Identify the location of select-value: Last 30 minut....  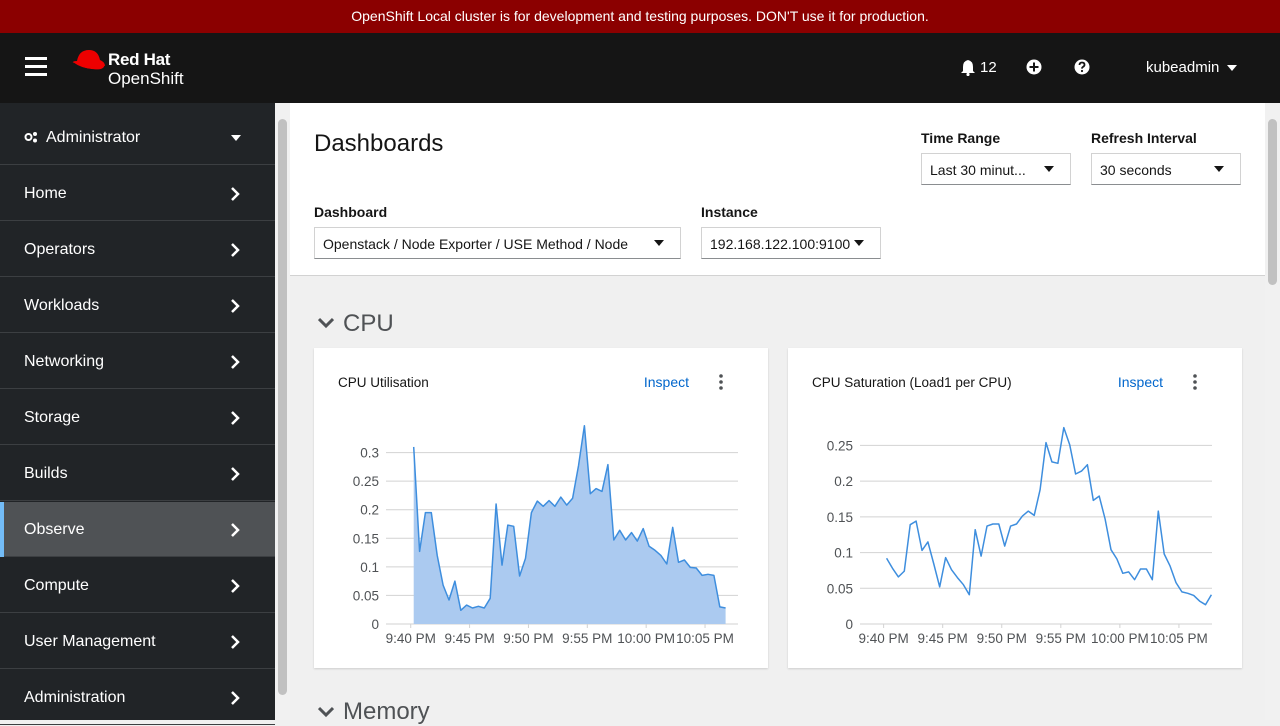
(978, 170).